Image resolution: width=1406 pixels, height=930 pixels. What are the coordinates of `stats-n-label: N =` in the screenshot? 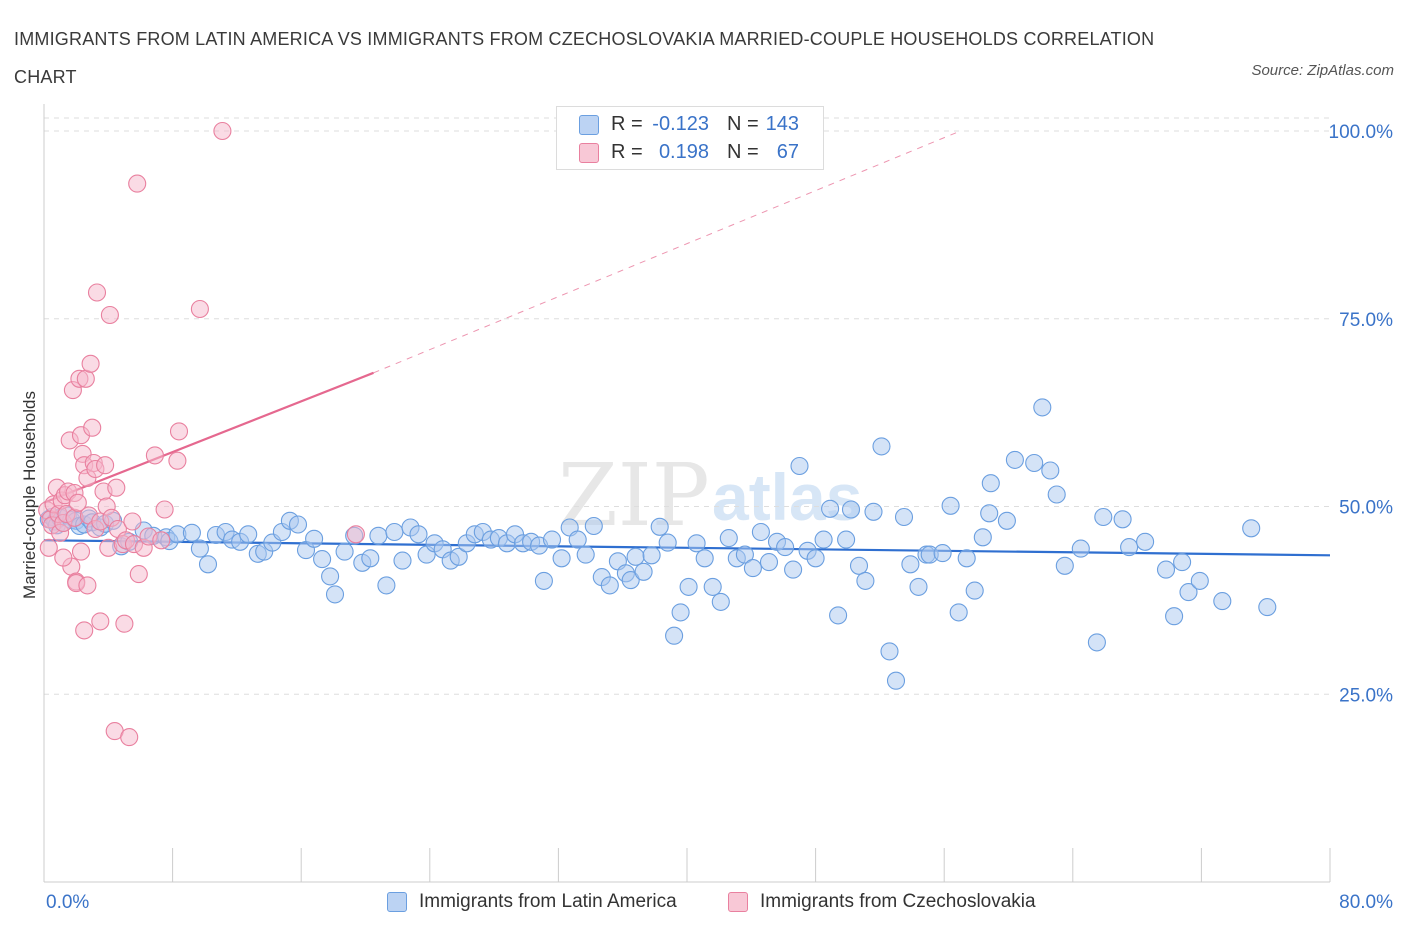 It's located at (743, 152).